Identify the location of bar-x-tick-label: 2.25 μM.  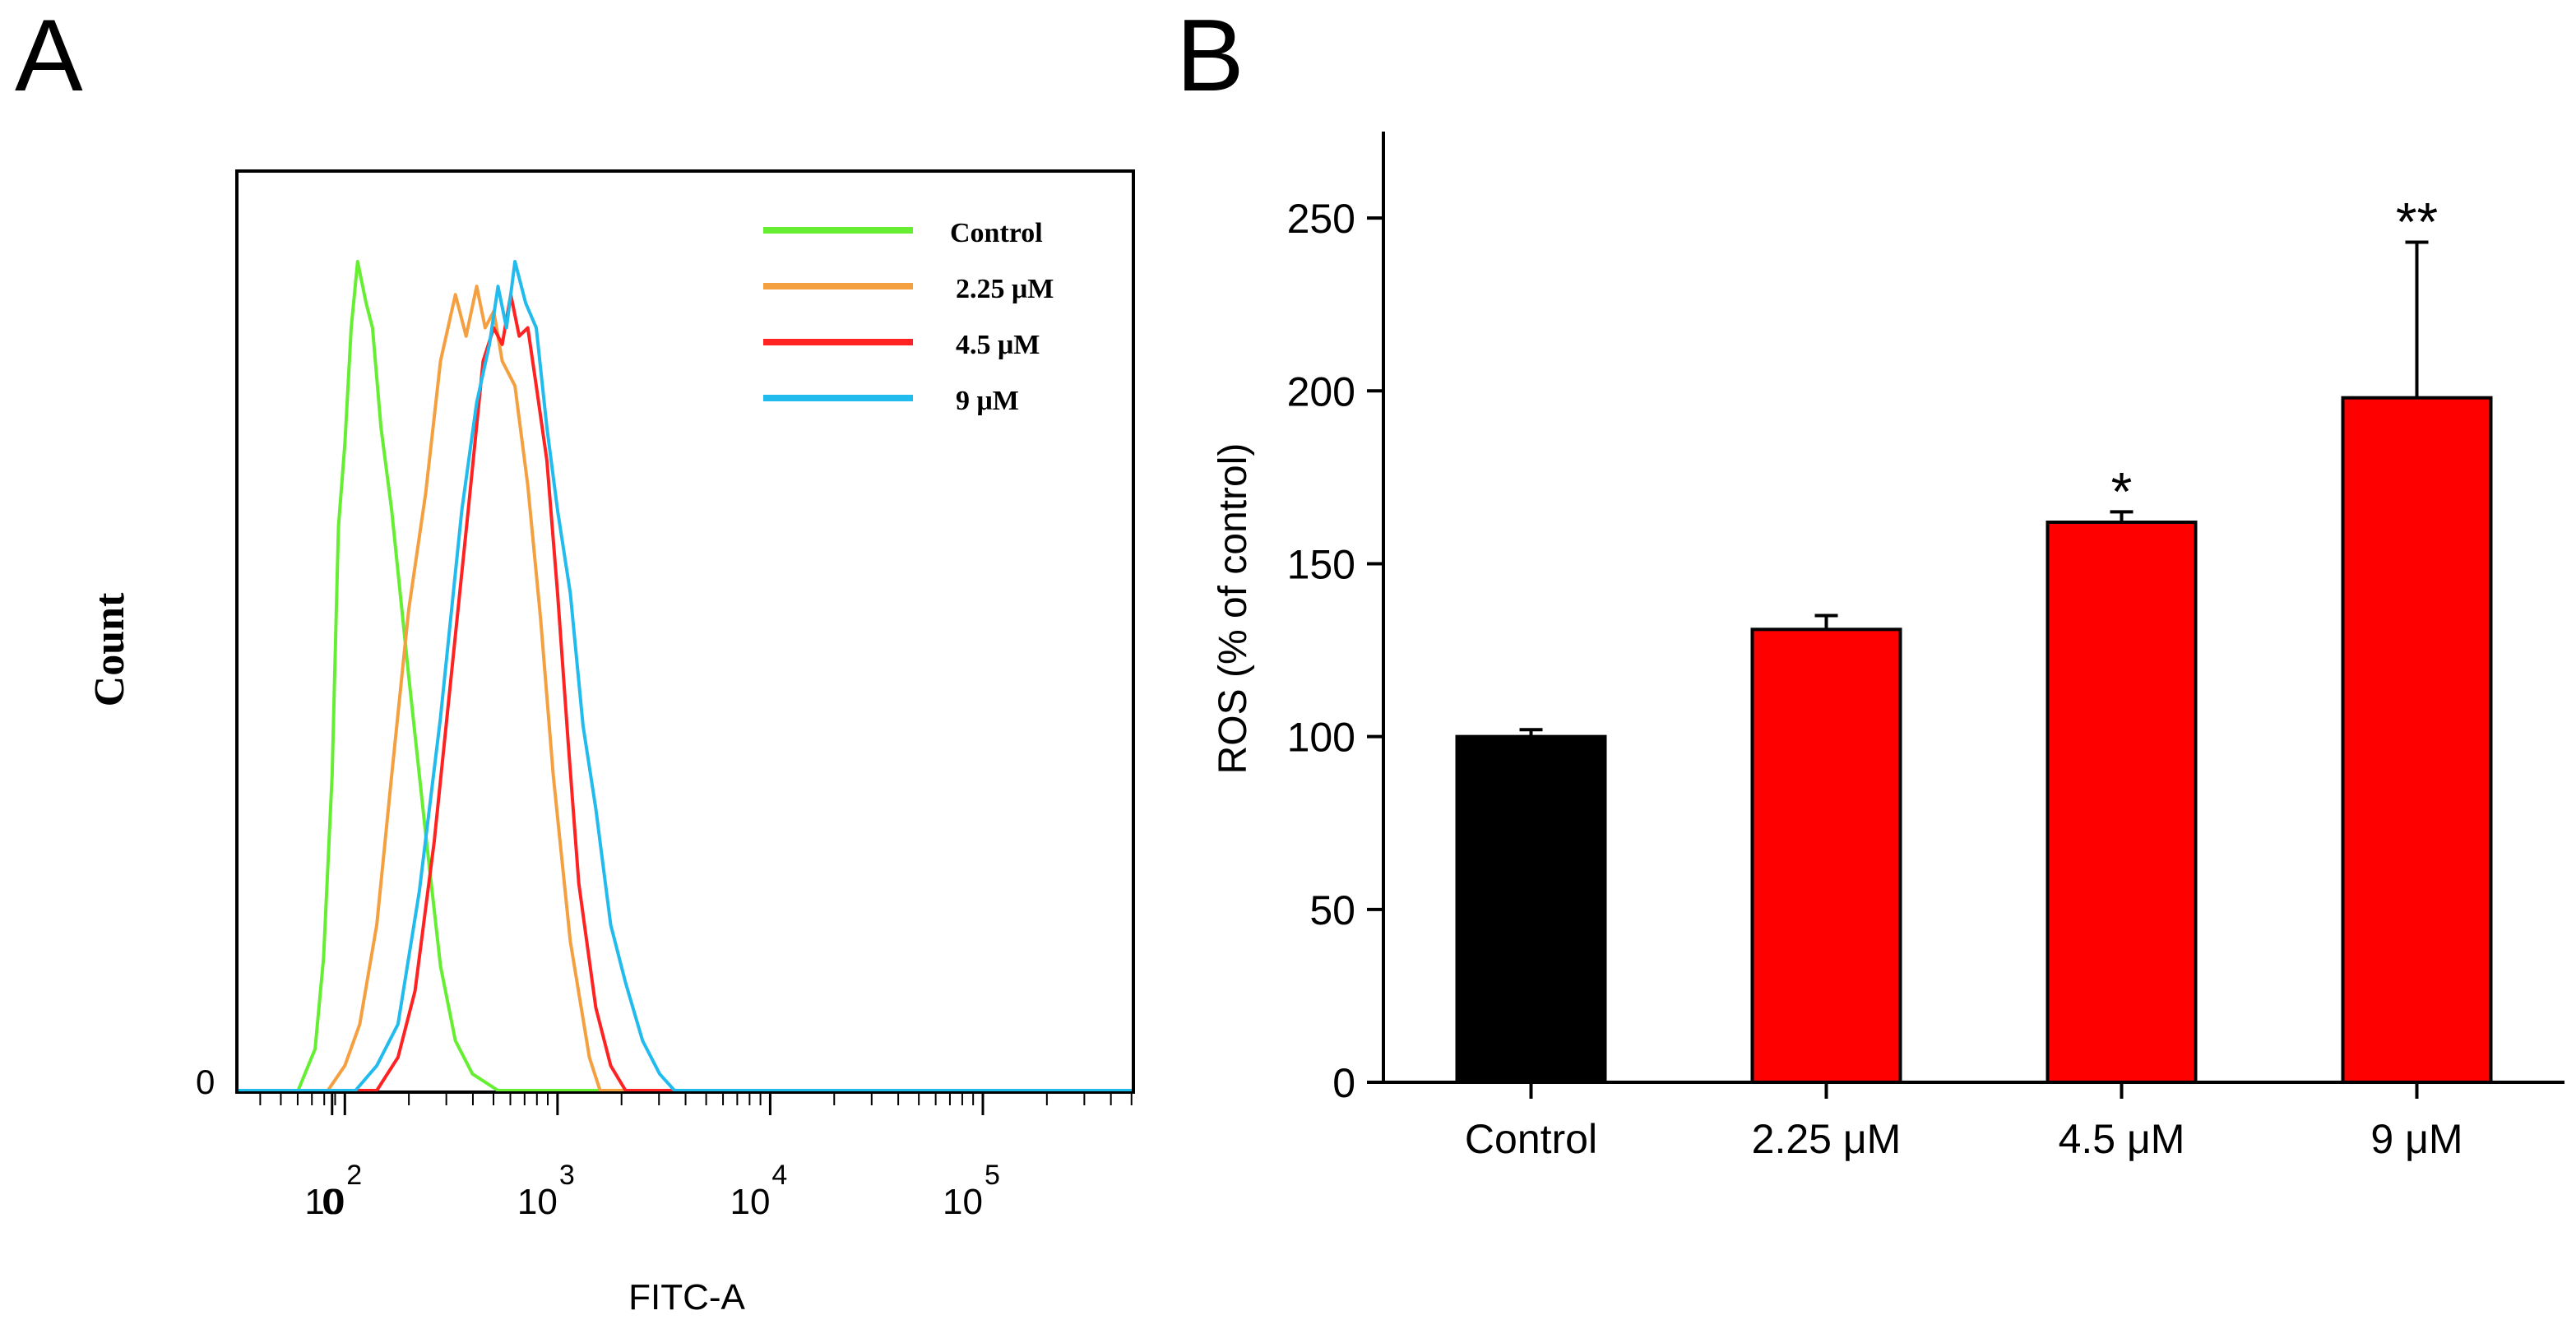
(1827, 1139).